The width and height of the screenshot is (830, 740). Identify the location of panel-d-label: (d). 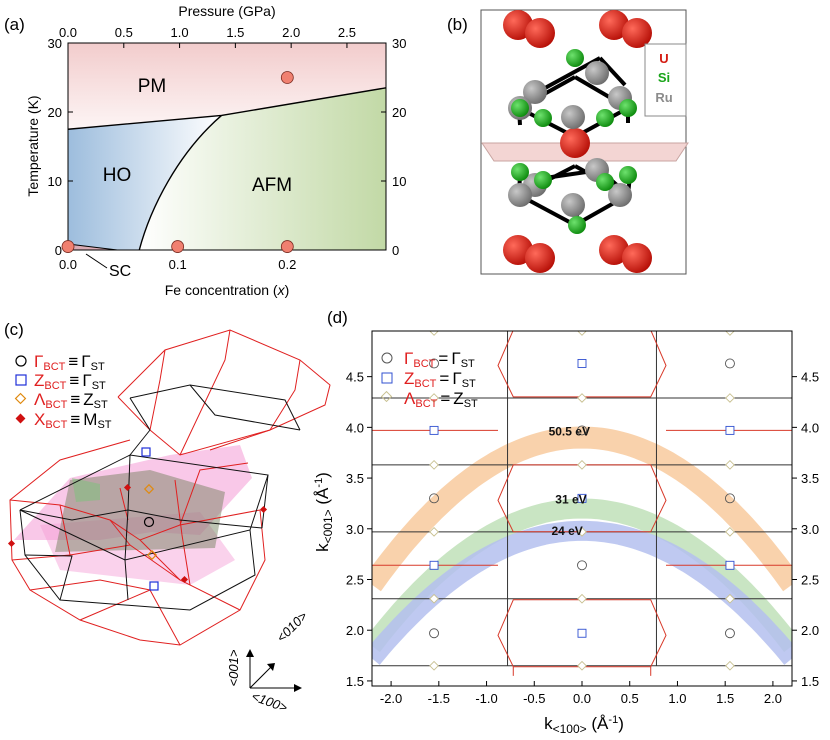
(337, 317).